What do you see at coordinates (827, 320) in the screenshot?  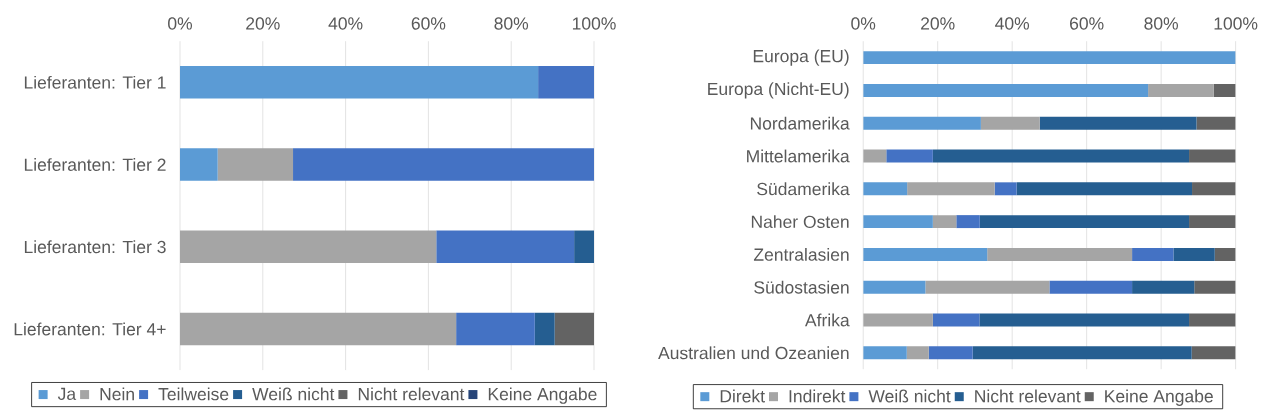 I see `y-tick-label: Afrika` at bounding box center [827, 320].